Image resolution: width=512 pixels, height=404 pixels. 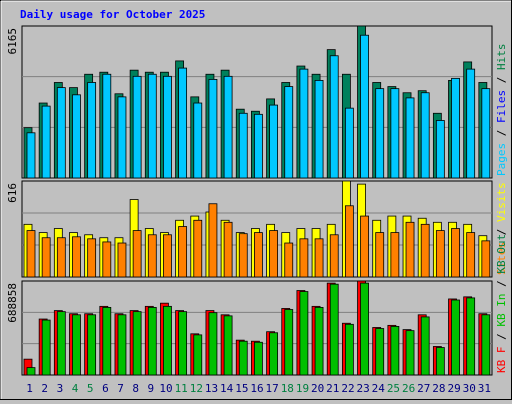 I want to click on legend-entry: KB F, so click(x=501, y=360).